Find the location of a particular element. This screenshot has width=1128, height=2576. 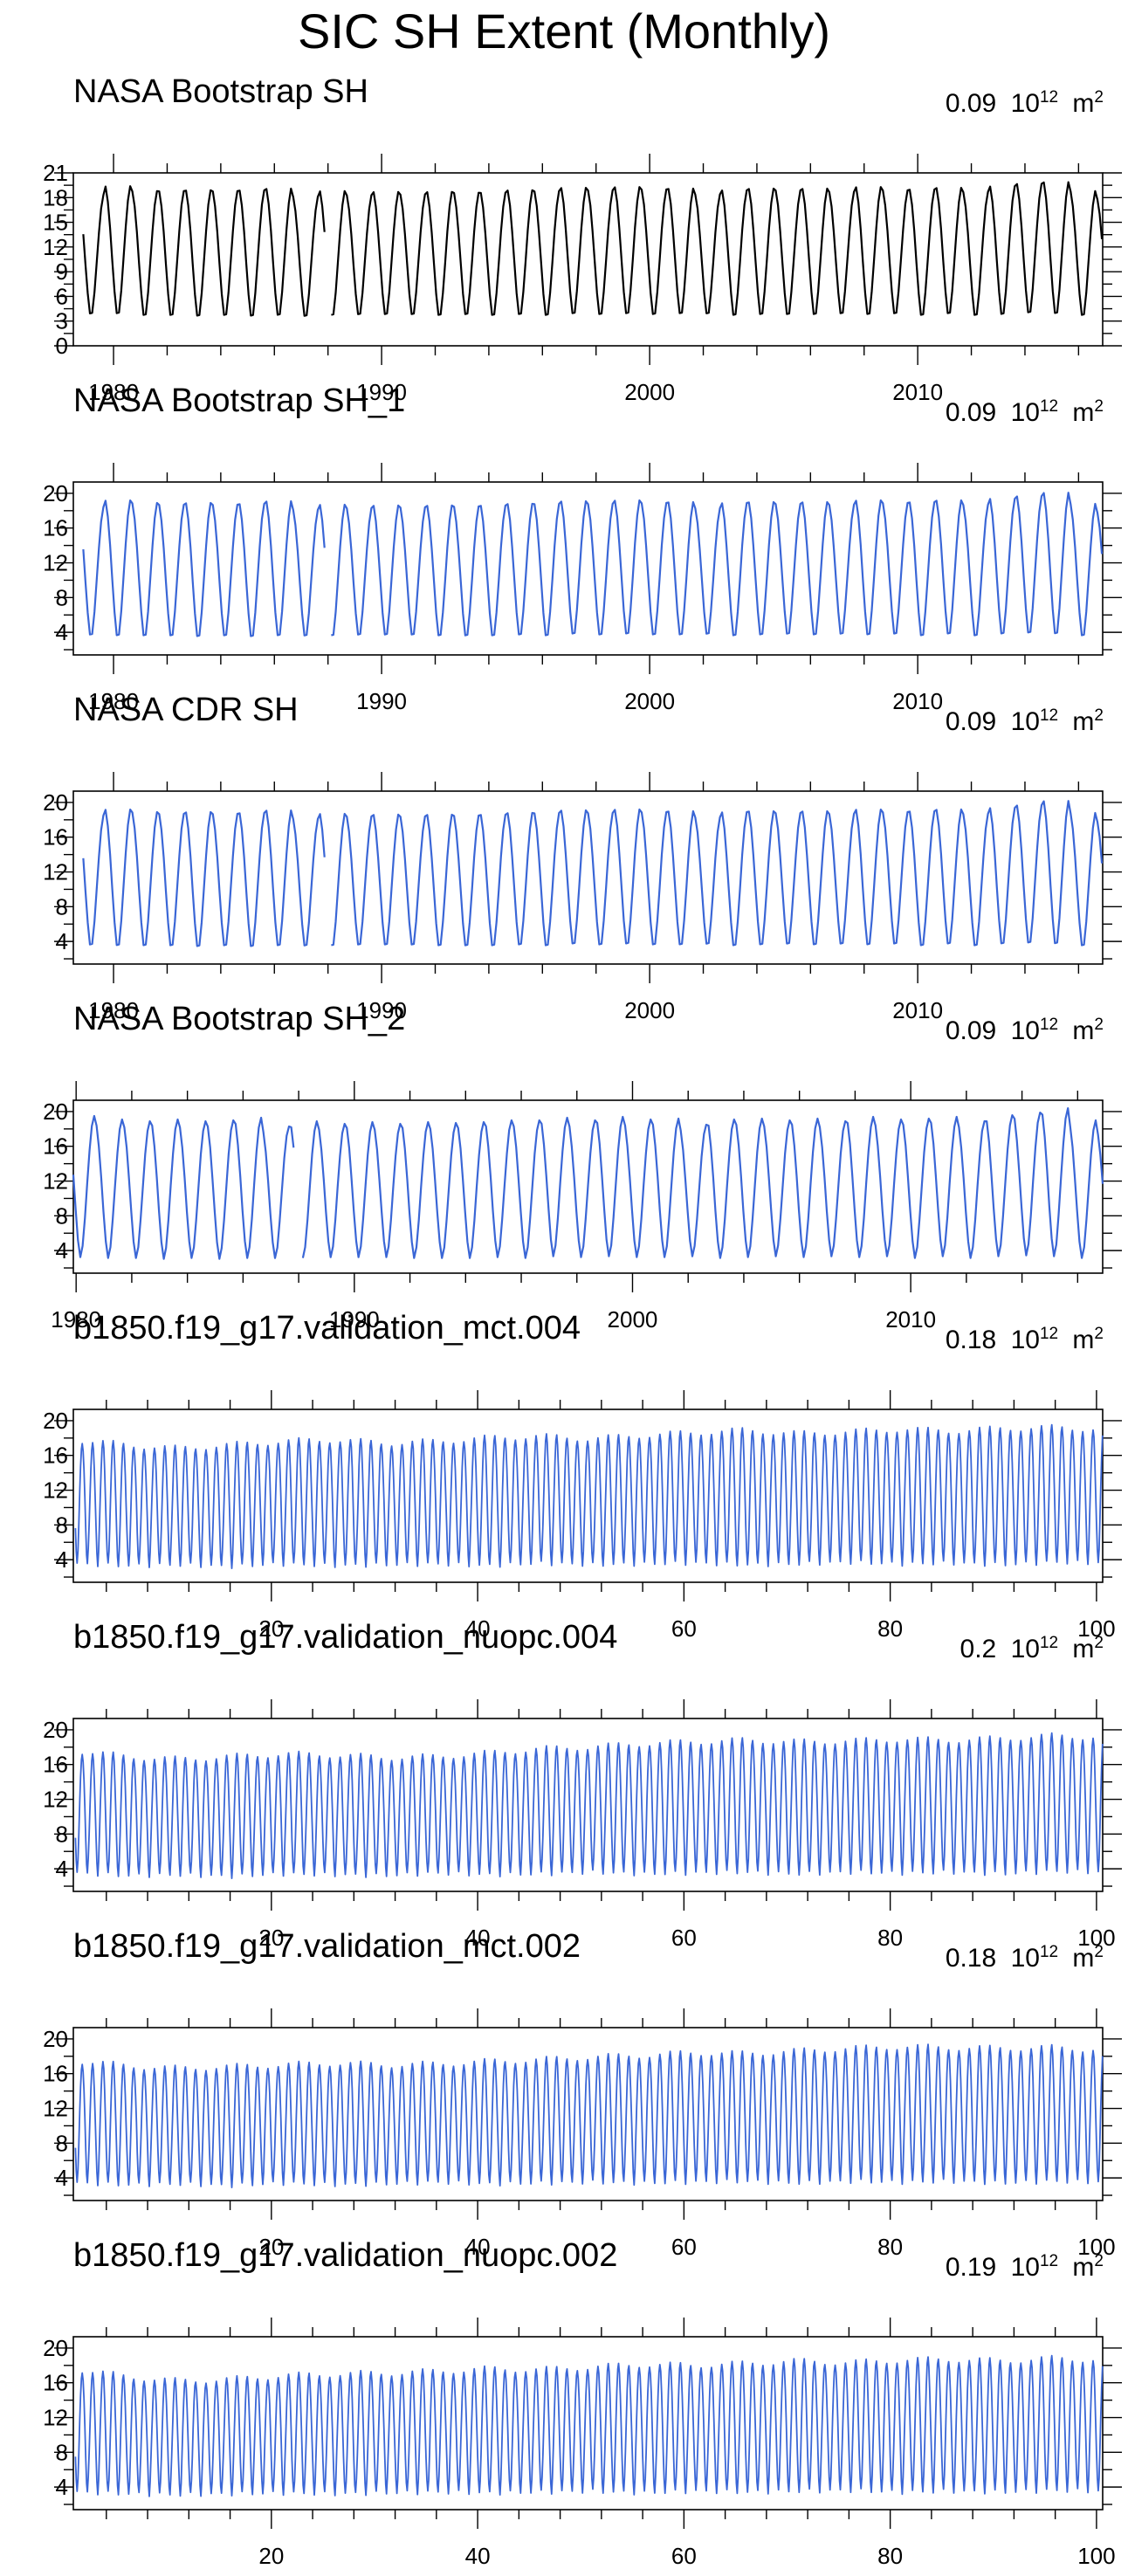

y-tick-label: 9 is located at coordinates (62, 271).